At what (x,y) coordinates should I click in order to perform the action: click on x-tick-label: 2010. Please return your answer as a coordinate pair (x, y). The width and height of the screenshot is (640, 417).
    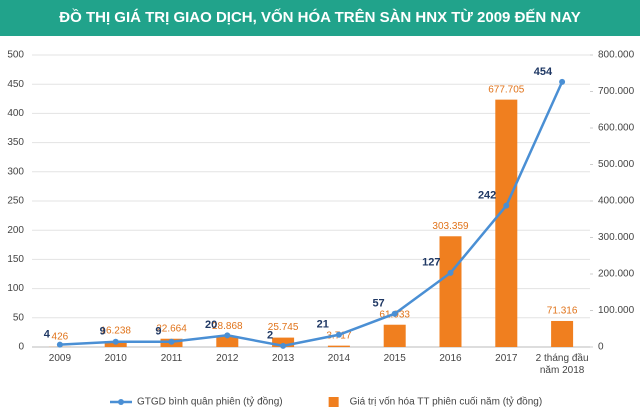
    Looking at the image, I should click on (115, 358).